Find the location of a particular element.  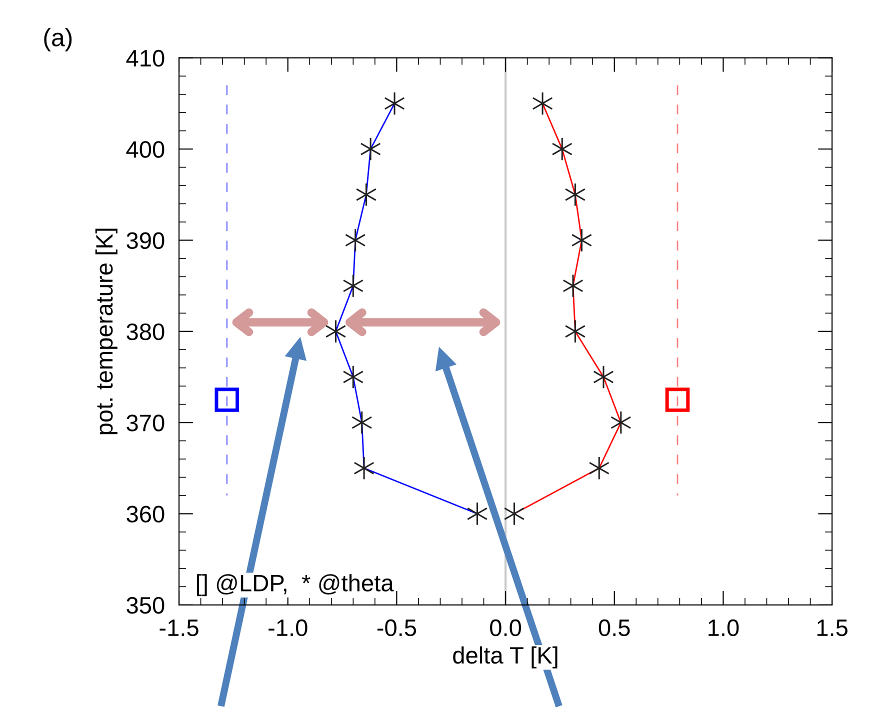

x-tick-label: 0.5 is located at coordinates (614, 627).